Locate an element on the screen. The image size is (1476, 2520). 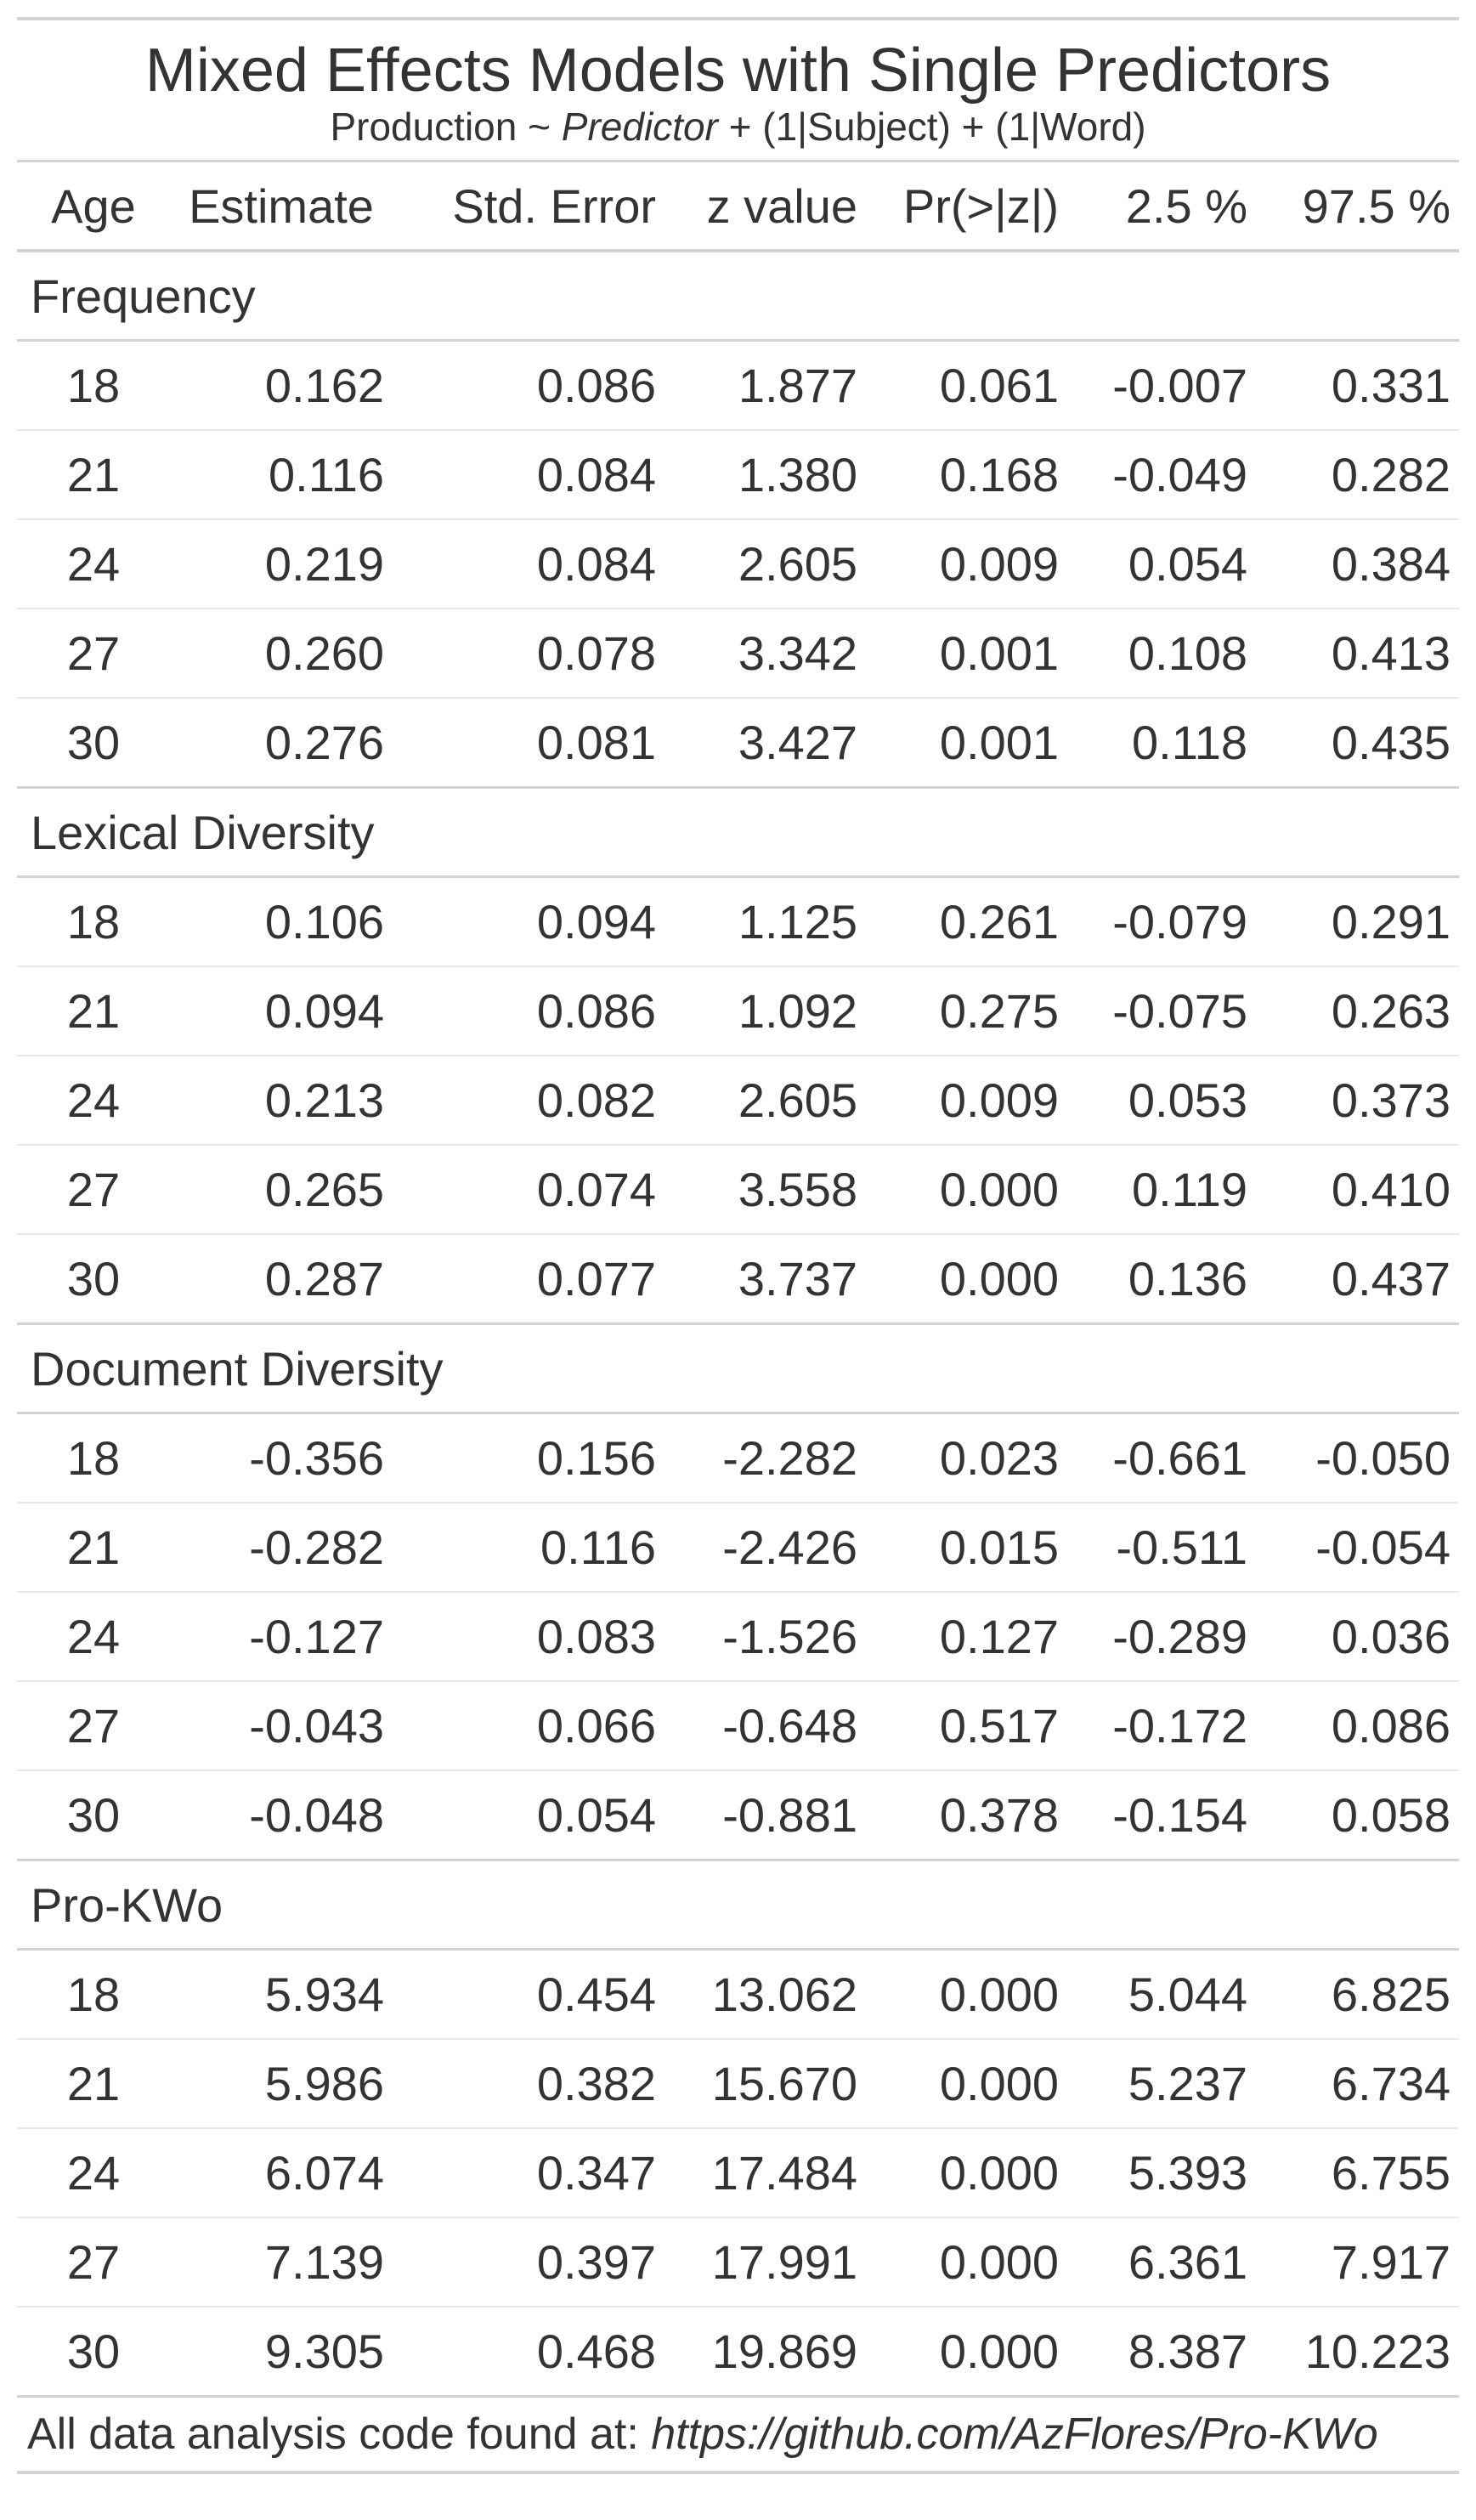
cell-estimate: 0.265 is located at coordinates (281, 1190).